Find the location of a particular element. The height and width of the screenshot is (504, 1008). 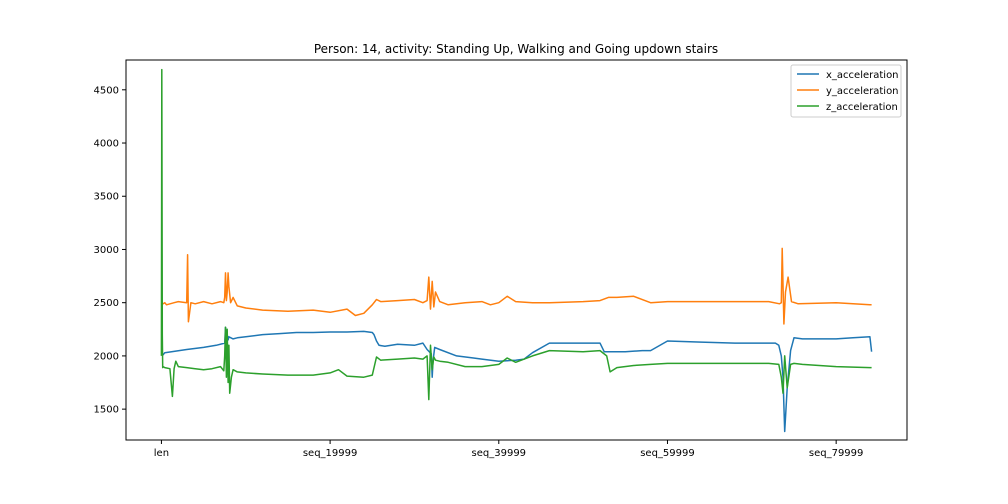

y-tick-label: 1500 is located at coordinates (106, 410).